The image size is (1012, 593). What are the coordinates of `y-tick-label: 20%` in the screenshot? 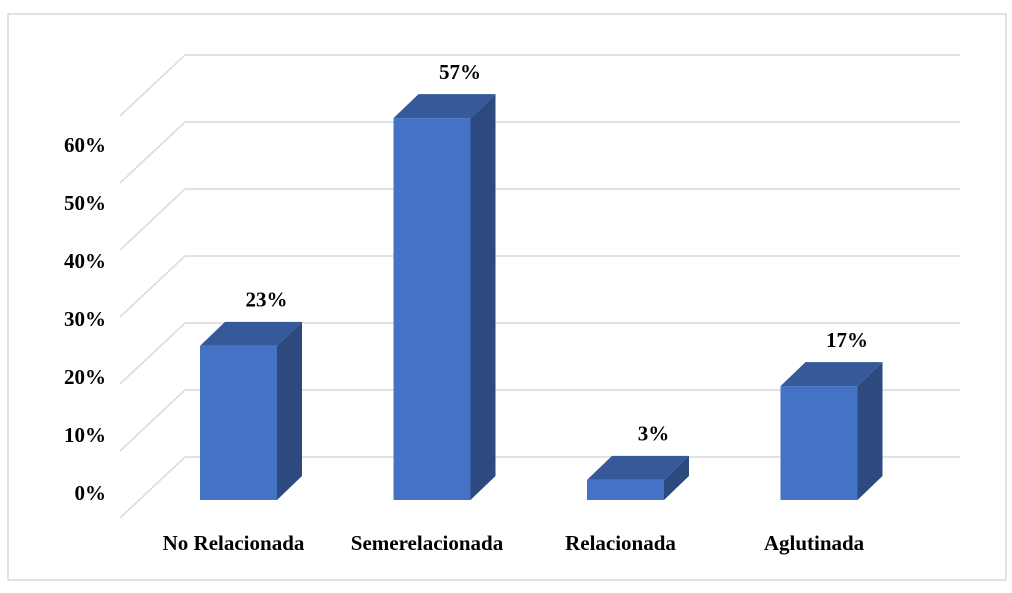 It's located at (85, 377).